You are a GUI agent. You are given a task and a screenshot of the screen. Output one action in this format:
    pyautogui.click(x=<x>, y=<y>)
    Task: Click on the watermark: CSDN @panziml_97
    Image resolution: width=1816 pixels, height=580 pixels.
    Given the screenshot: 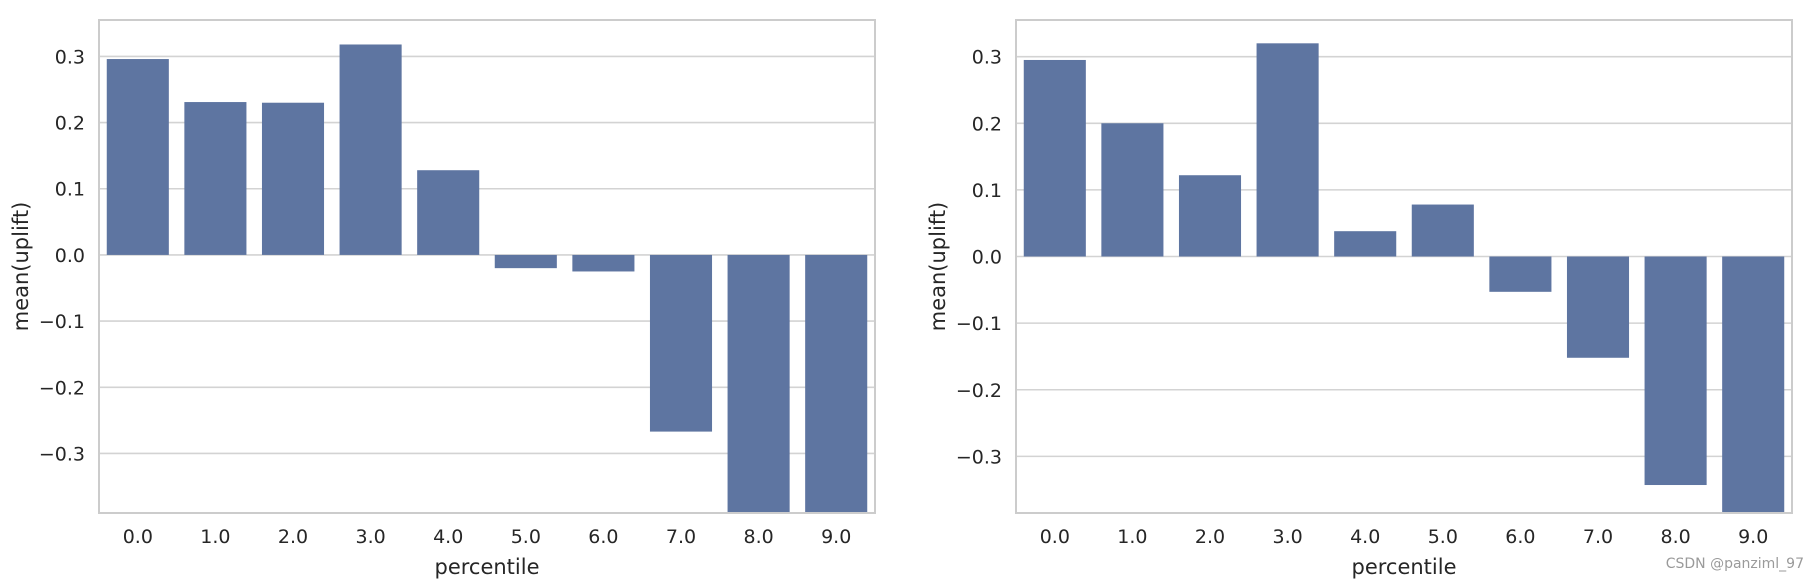 What is the action you would take?
    pyautogui.click(x=1734, y=564)
    